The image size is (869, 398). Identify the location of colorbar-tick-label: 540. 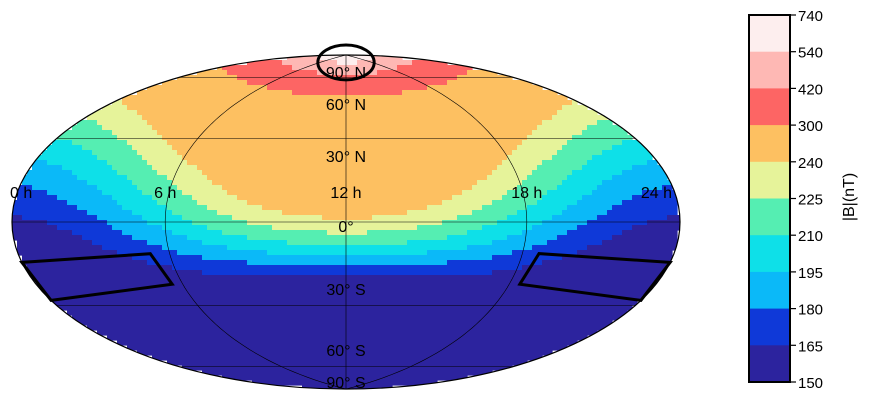
(810, 53).